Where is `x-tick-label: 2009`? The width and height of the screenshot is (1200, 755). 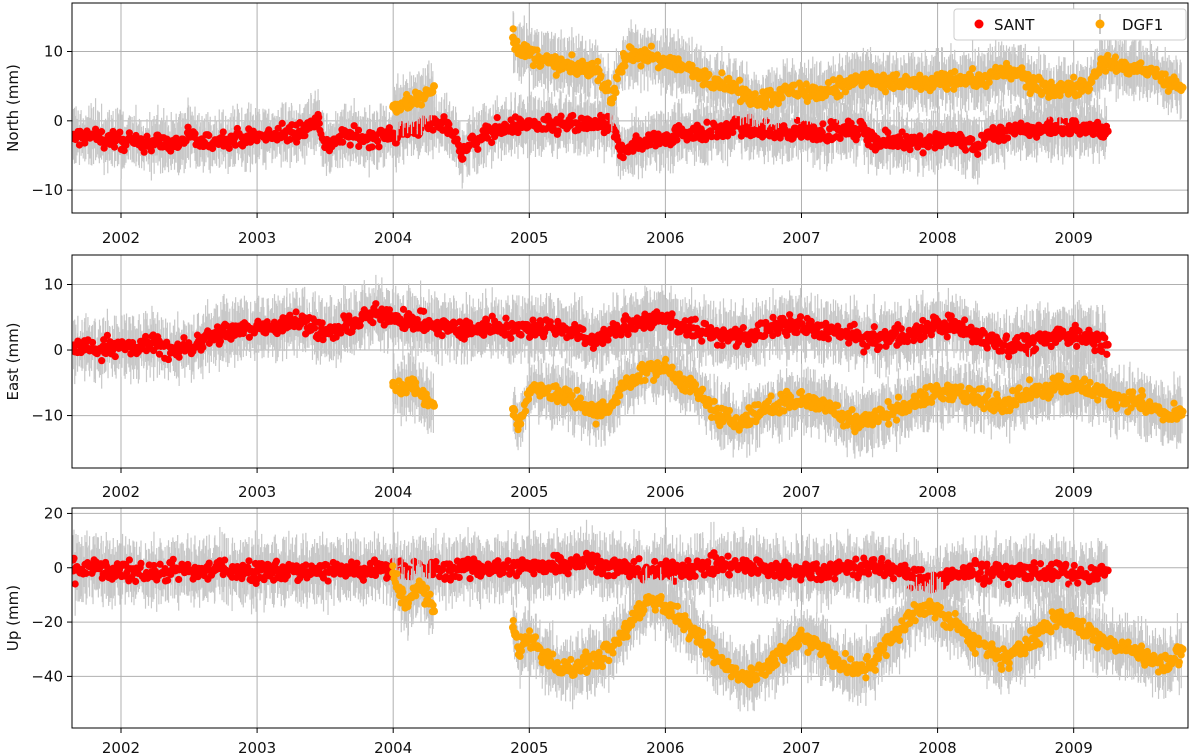 x-tick-label: 2009 is located at coordinates (1074, 238).